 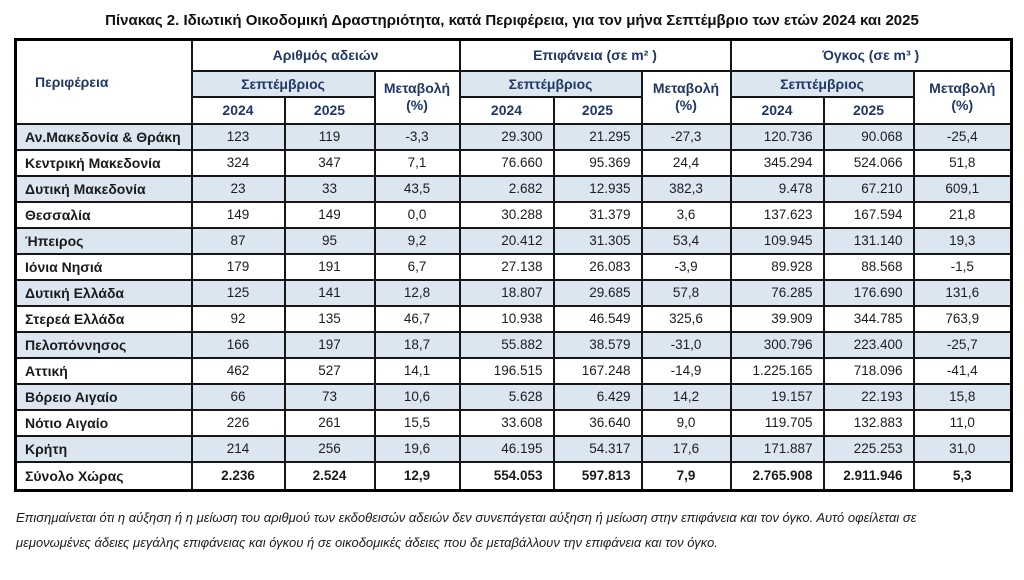 What do you see at coordinates (103, 318) in the screenshot?
I see `region-cell: Στερεά Ελλάδα` at bounding box center [103, 318].